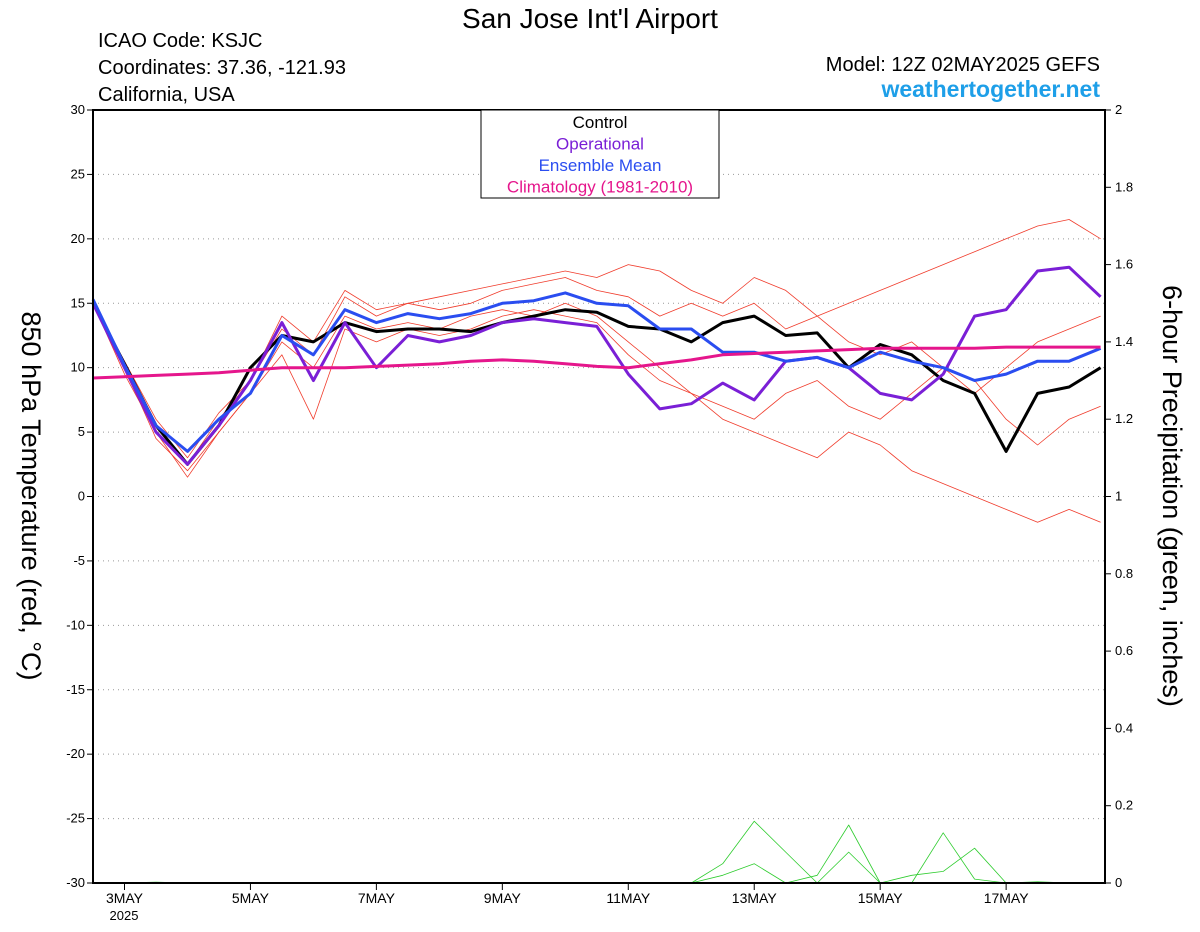  I want to click on y-tick-label: 15, so click(78, 302).